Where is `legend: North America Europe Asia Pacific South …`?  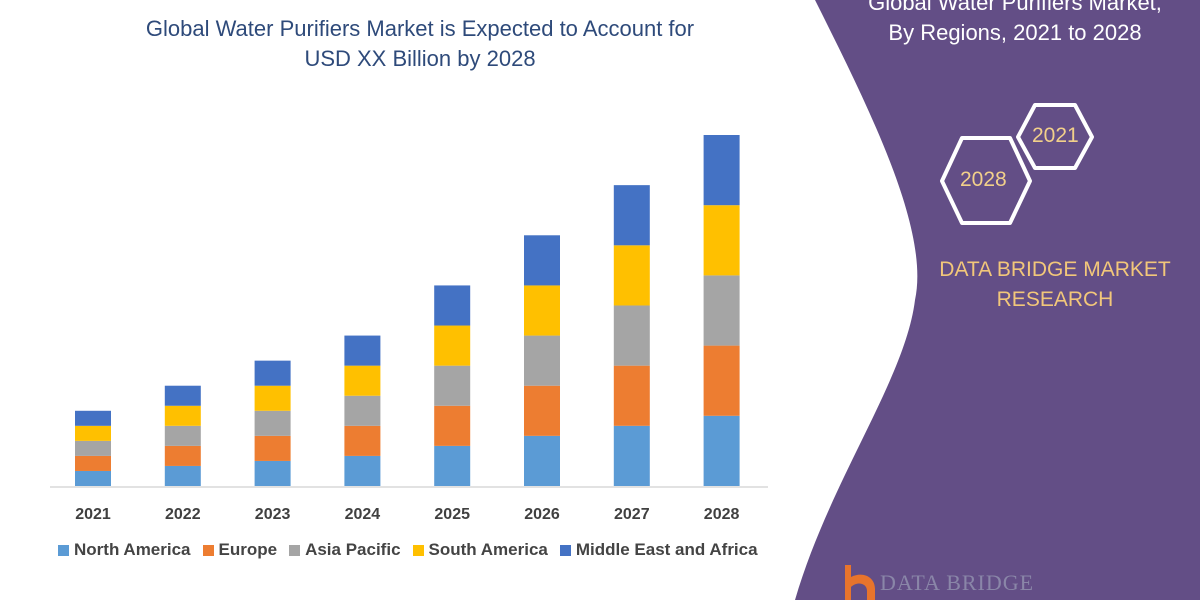 legend: North America Europe Asia Pacific South … is located at coordinates (408, 550).